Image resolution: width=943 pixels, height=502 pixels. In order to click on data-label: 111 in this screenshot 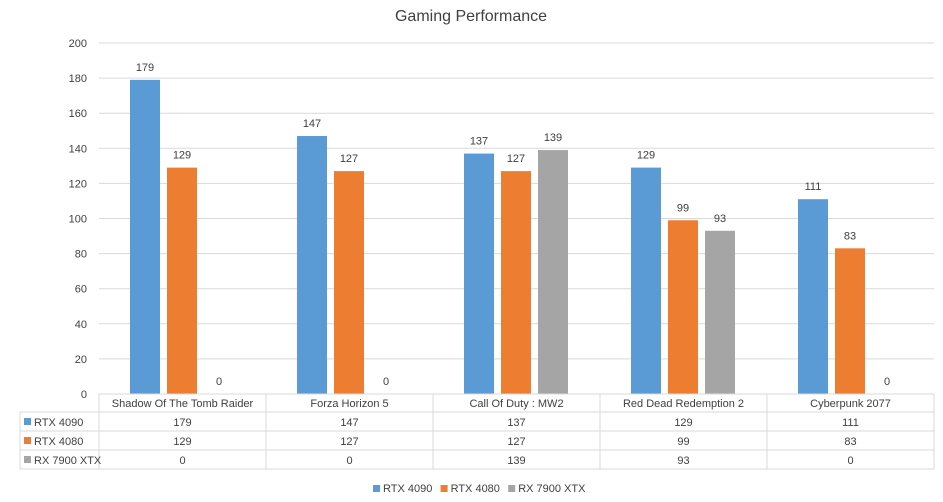, I will do `click(813, 187)`.